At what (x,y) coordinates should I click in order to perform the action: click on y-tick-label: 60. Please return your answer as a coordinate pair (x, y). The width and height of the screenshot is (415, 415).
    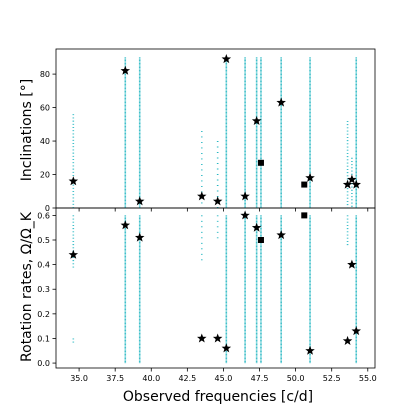
    Looking at the image, I should click on (45, 108).